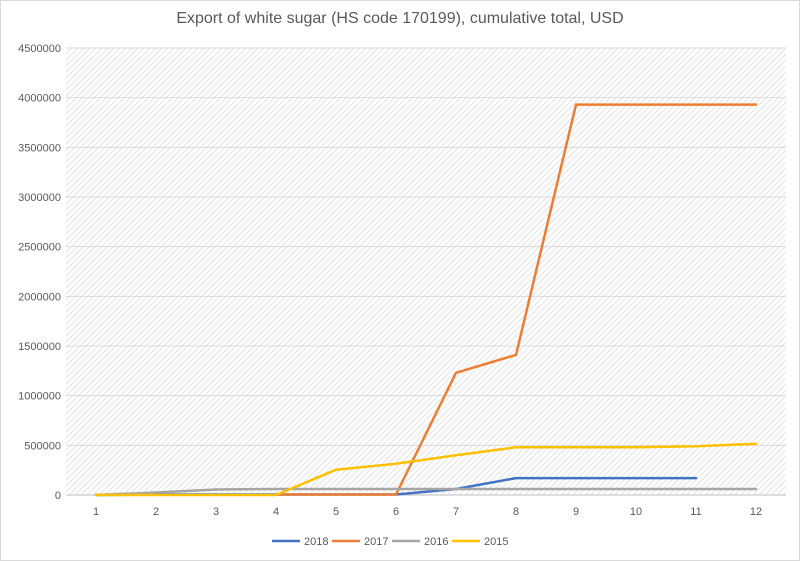 This screenshot has width=800, height=561. What do you see at coordinates (39, 99) in the screenshot?
I see `y-tick-label: 4000000` at bounding box center [39, 99].